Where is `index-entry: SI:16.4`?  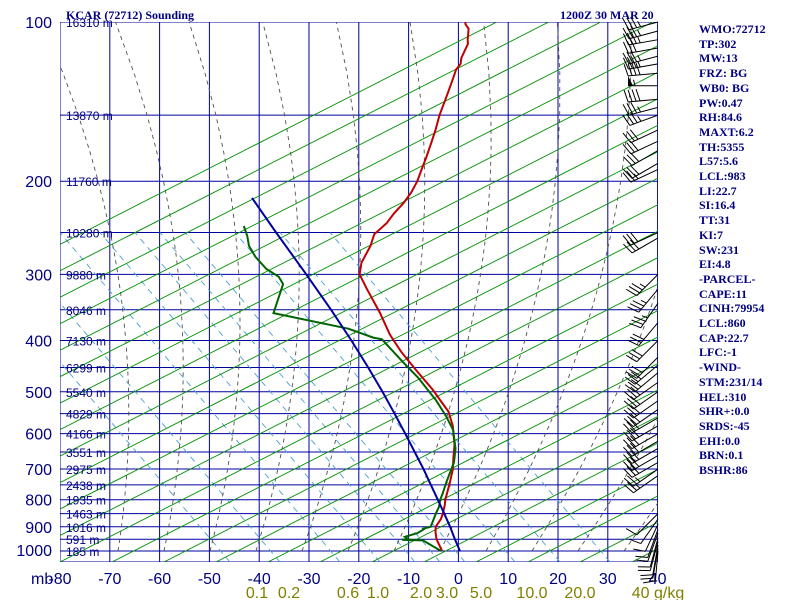
index-entry: SI:16.4 is located at coordinates (717, 205).